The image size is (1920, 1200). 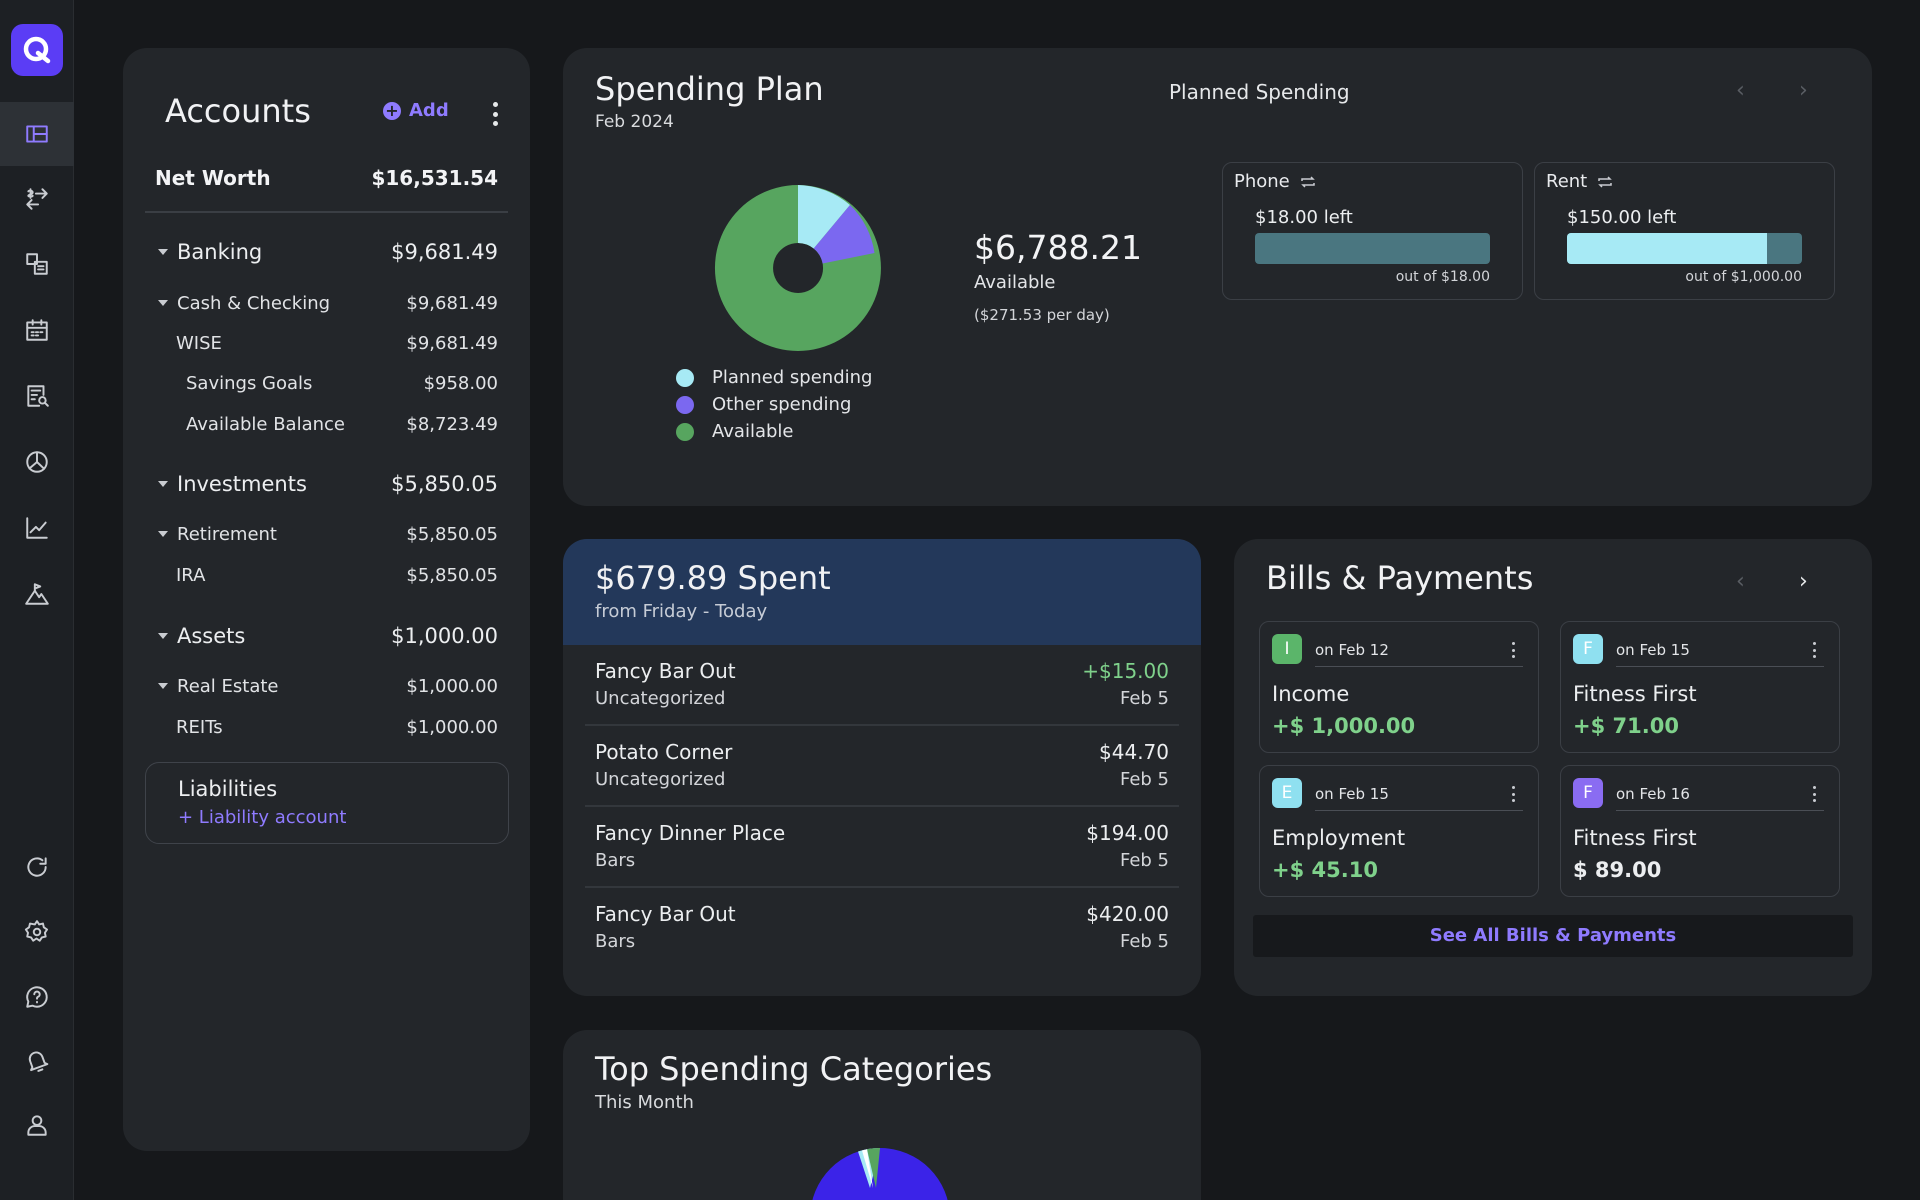 I want to click on legend-item-available: Available, so click(x=774, y=431).